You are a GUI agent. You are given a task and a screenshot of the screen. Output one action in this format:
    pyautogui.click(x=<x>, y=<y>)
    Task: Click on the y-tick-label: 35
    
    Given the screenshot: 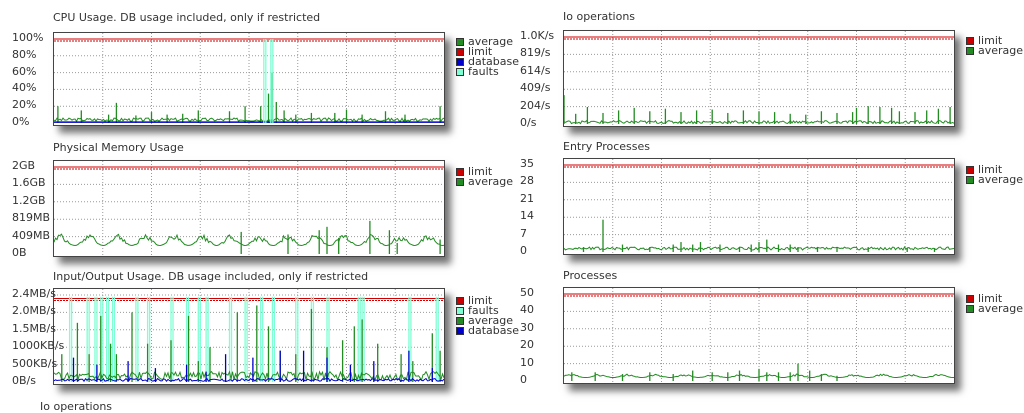 What is the action you would take?
    pyautogui.click(x=527, y=163)
    